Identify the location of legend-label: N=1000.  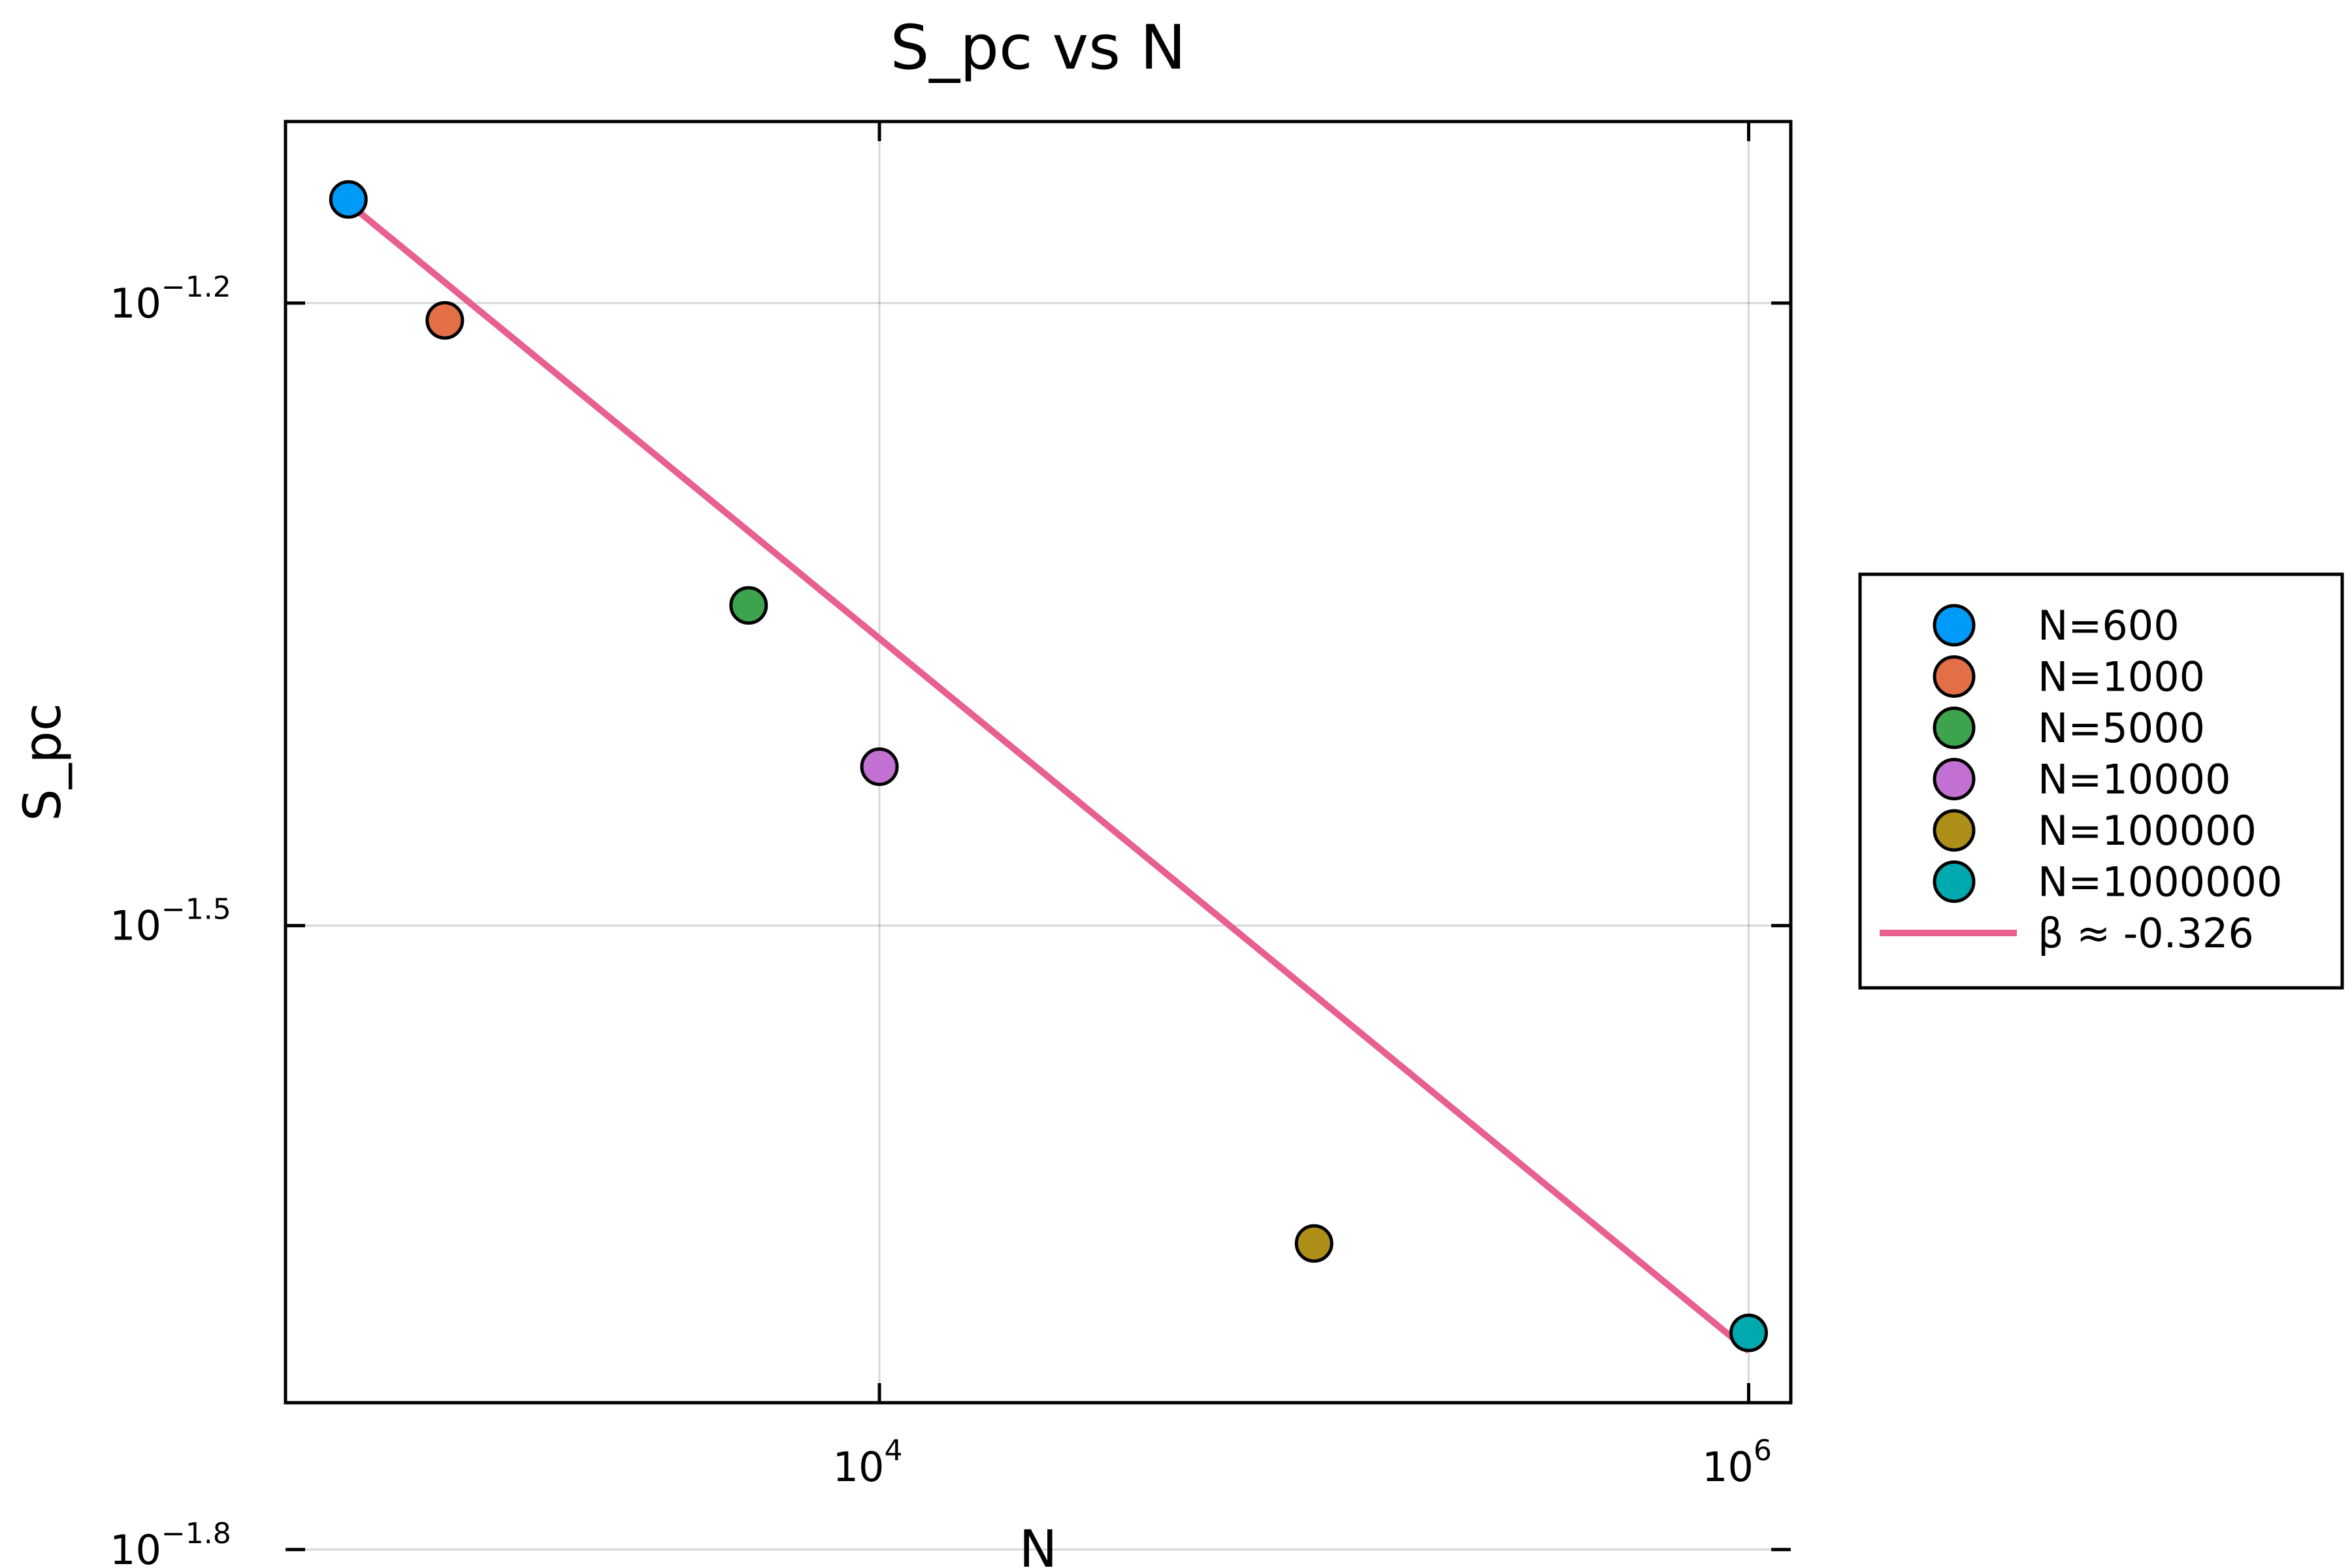
(2121, 677).